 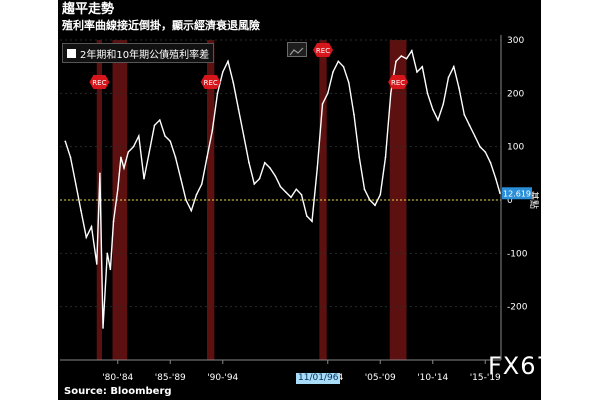 What do you see at coordinates (71, 53) in the screenshot?
I see `legend-swatch` at bounding box center [71, 53].